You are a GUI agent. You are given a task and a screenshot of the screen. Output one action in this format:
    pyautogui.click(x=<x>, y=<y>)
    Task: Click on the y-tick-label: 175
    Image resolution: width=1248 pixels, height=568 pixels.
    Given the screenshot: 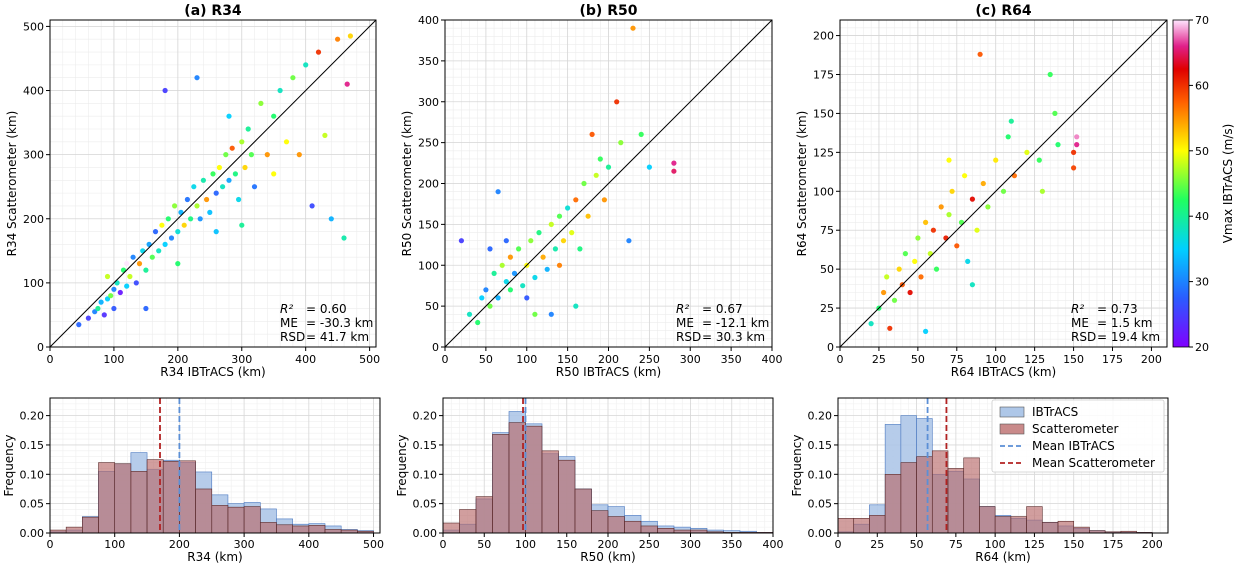 What is the action you would take?
    pyautogui.click(x=823, y=75)
    